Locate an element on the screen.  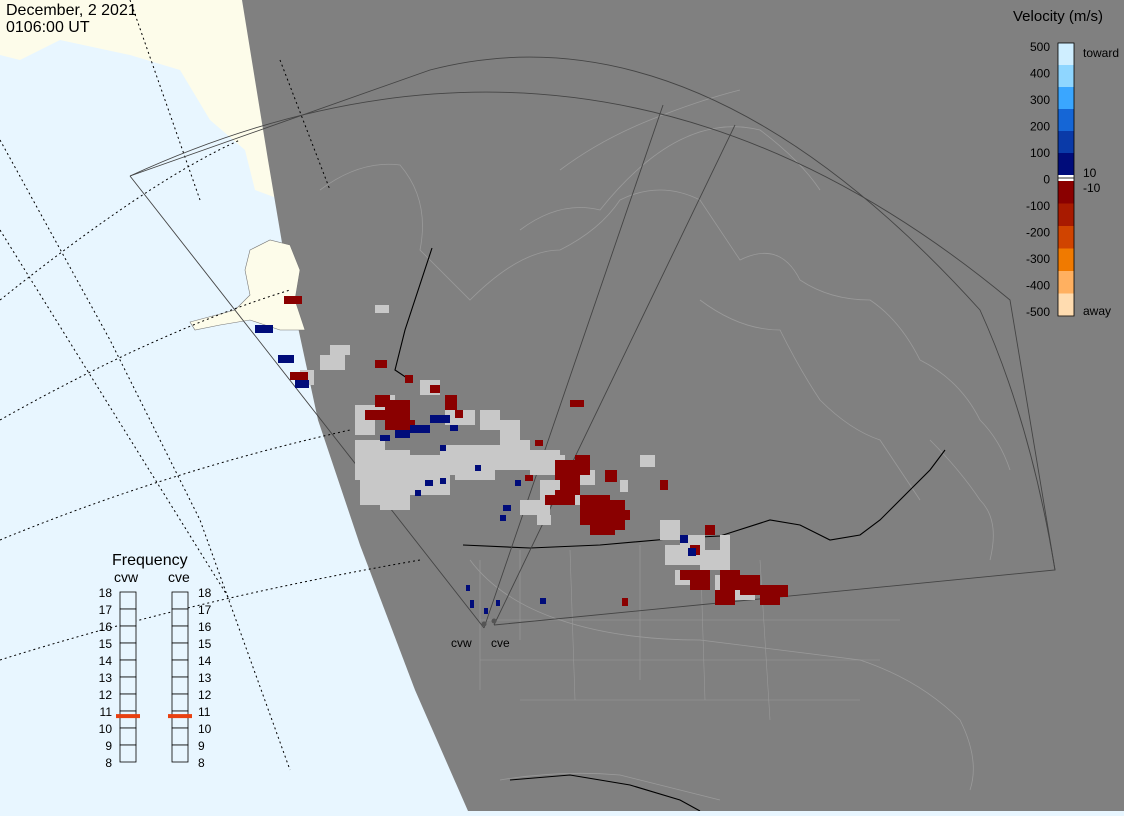
frequency-scale-label: 16 is located at coordinates (106, 627).